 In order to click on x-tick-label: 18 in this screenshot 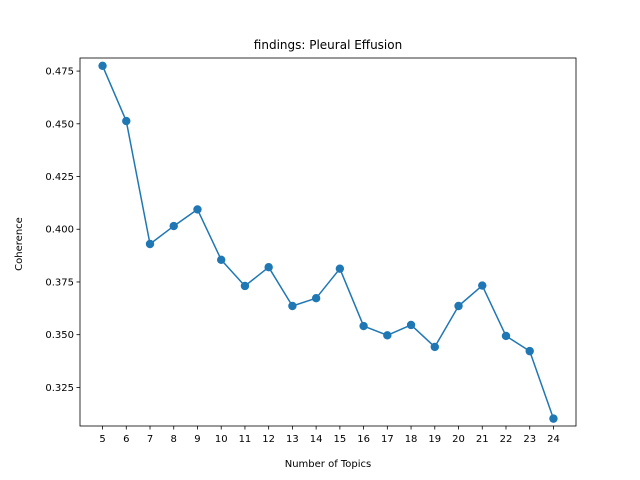, I will do `click(411, 439)`.